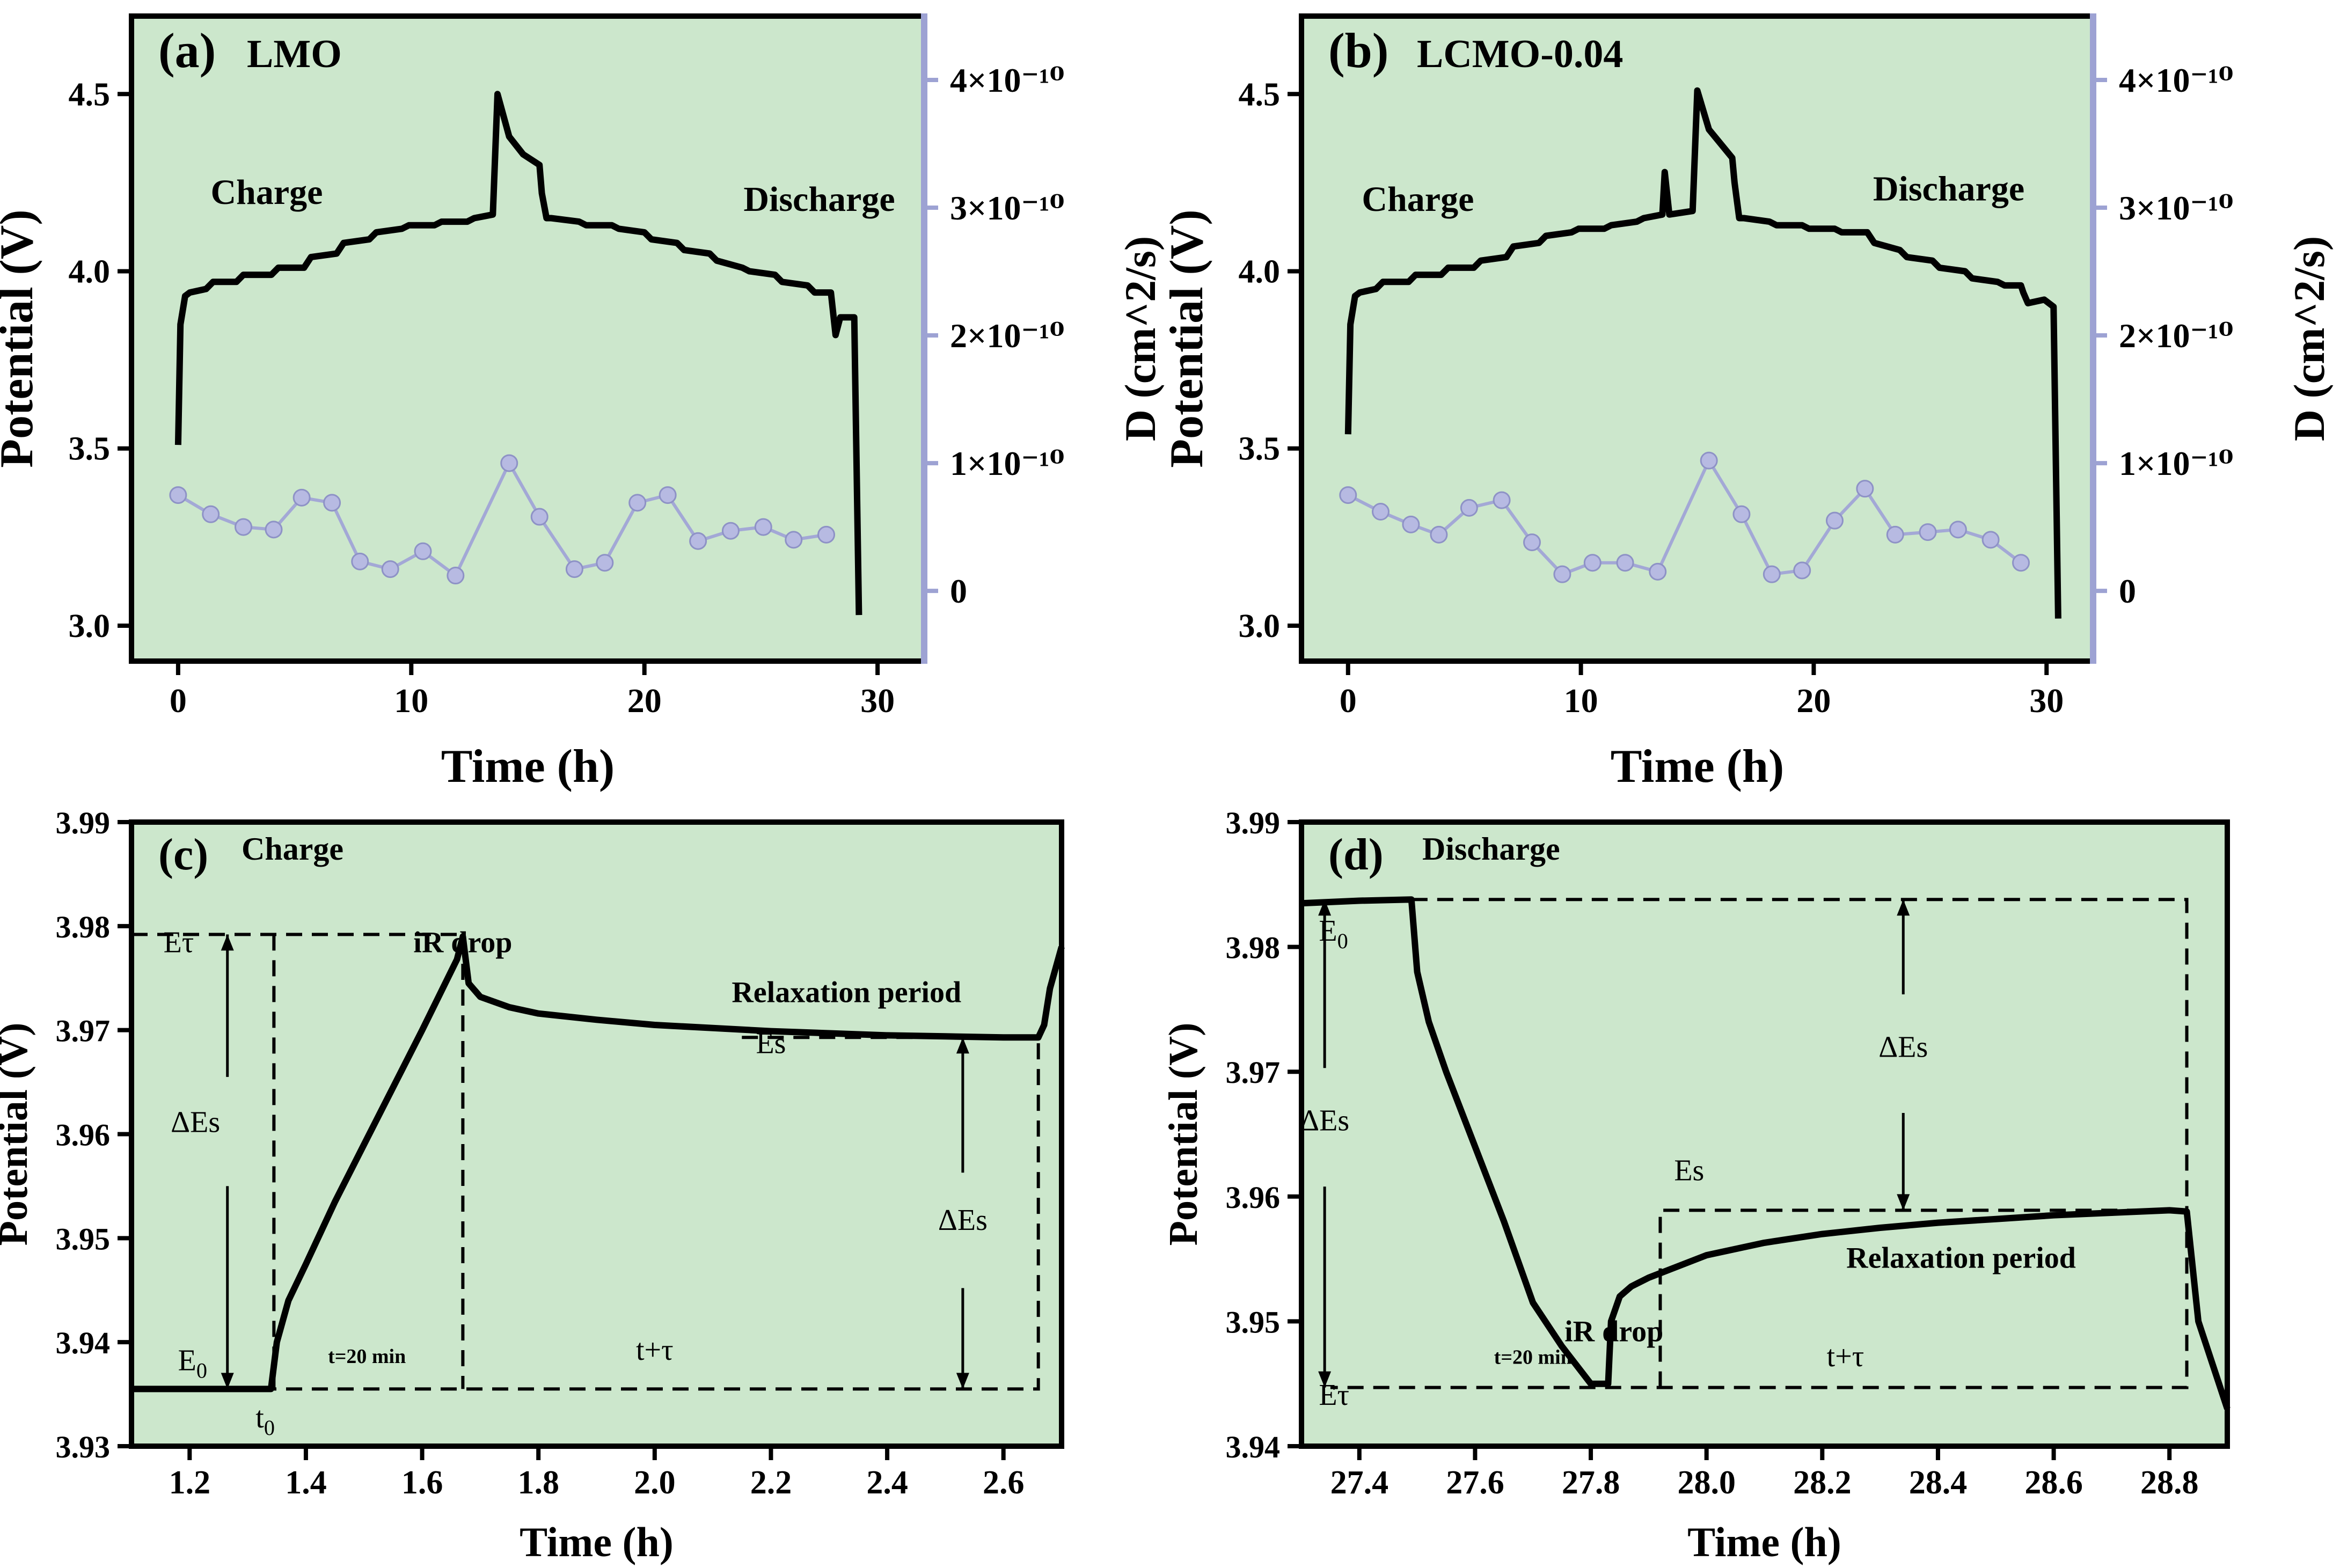 The height and width of the screenshot is (1568, 2340). Describe the element at coordinates (655, 1482) in the screenshot. I see `x-tick-label: 2.0` at that location.